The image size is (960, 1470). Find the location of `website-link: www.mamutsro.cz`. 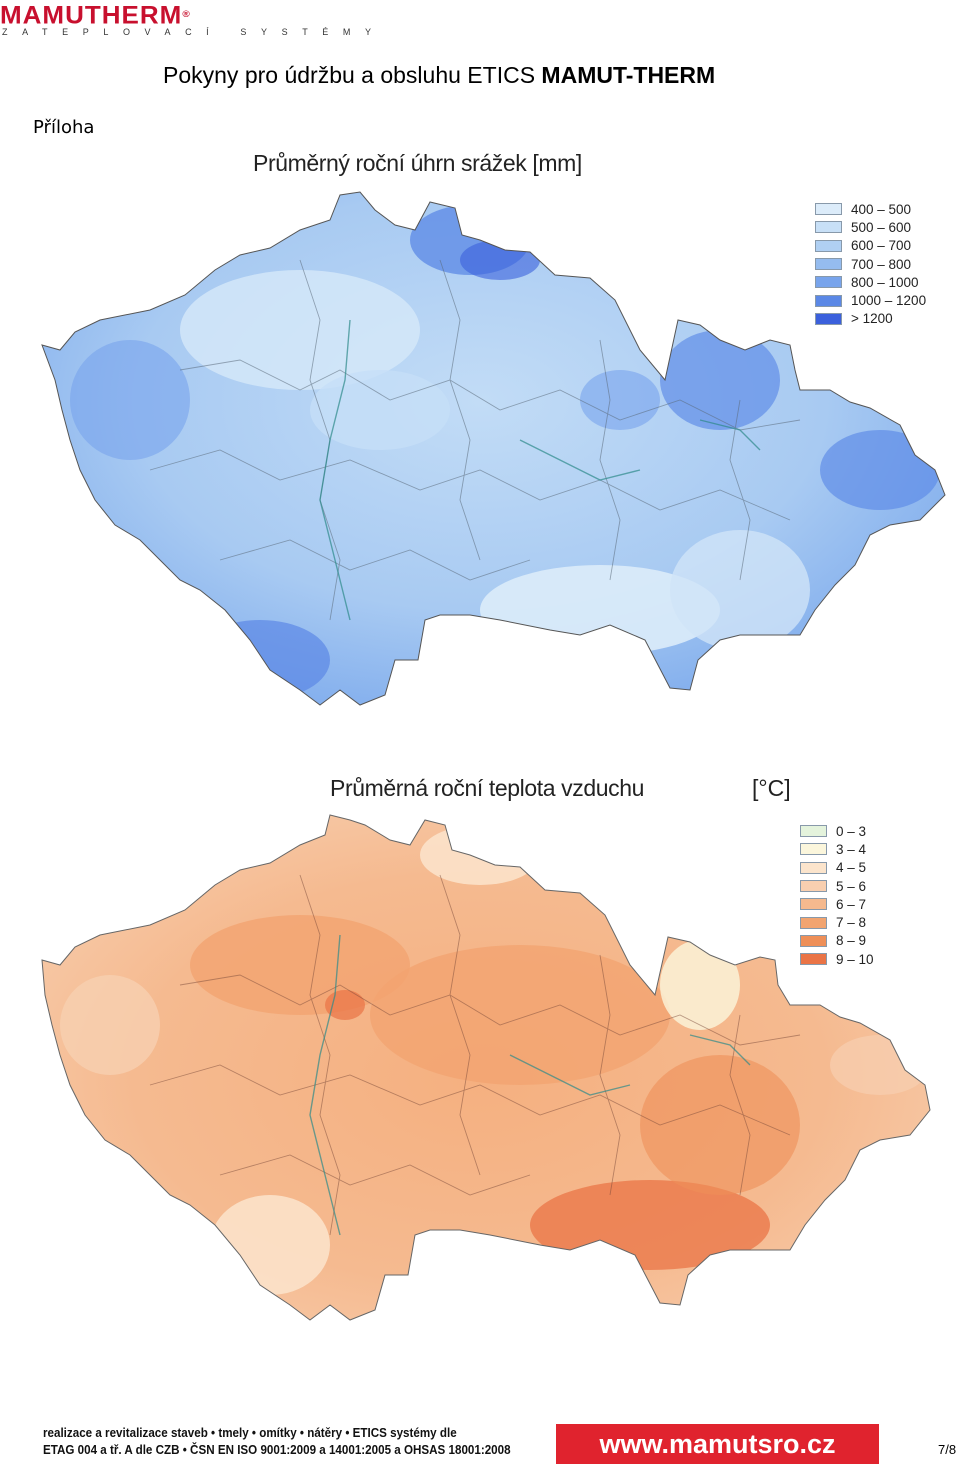

website-link: www.mamutsro.cz is located at coordinates (717, 1443).